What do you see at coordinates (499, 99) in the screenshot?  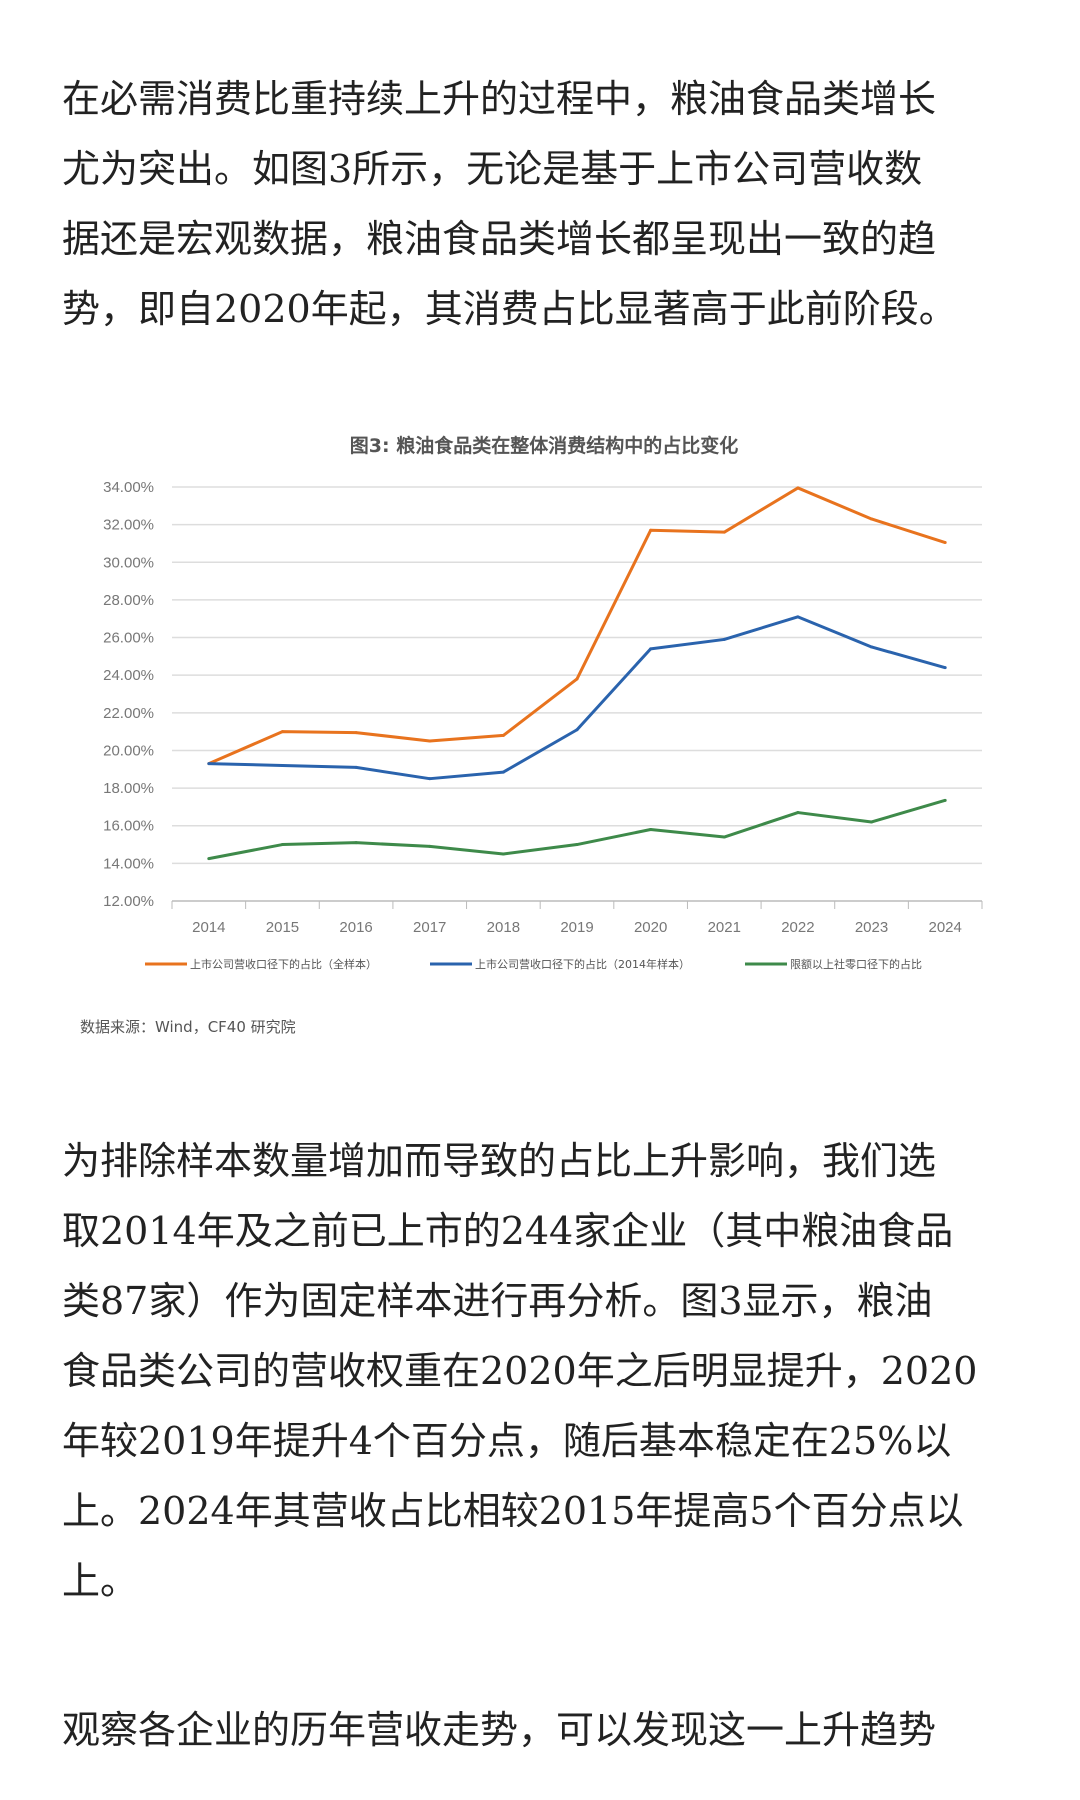 I see `text-line: 在必需消费比重持续上升的过程中，粮油食品类增长` at bounding box center [499, 99].